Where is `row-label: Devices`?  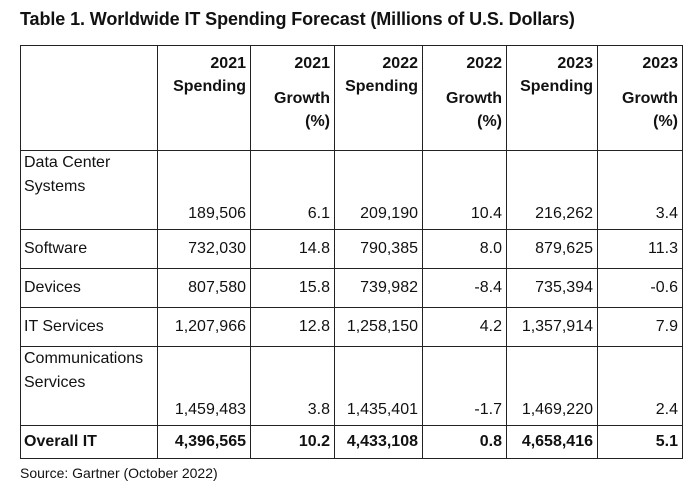
row-label: Devices is located at coordinates (89, 288).